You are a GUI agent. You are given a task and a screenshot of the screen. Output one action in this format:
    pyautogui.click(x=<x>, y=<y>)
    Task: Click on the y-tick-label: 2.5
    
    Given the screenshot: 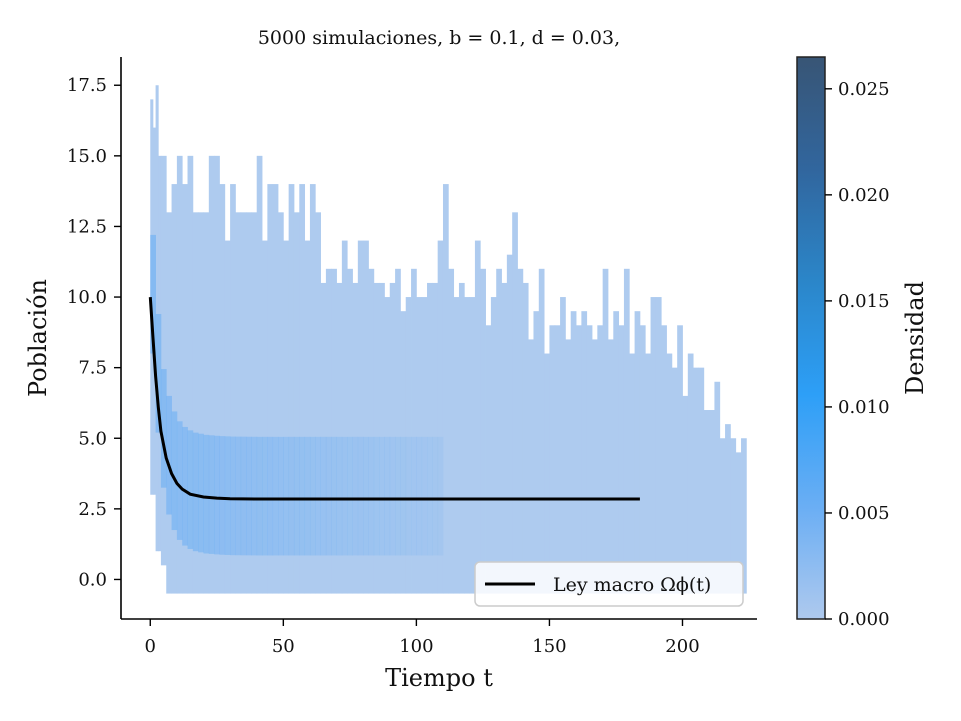 What is the action you would take?
    pyautogui.click(x=92, y=509)
    